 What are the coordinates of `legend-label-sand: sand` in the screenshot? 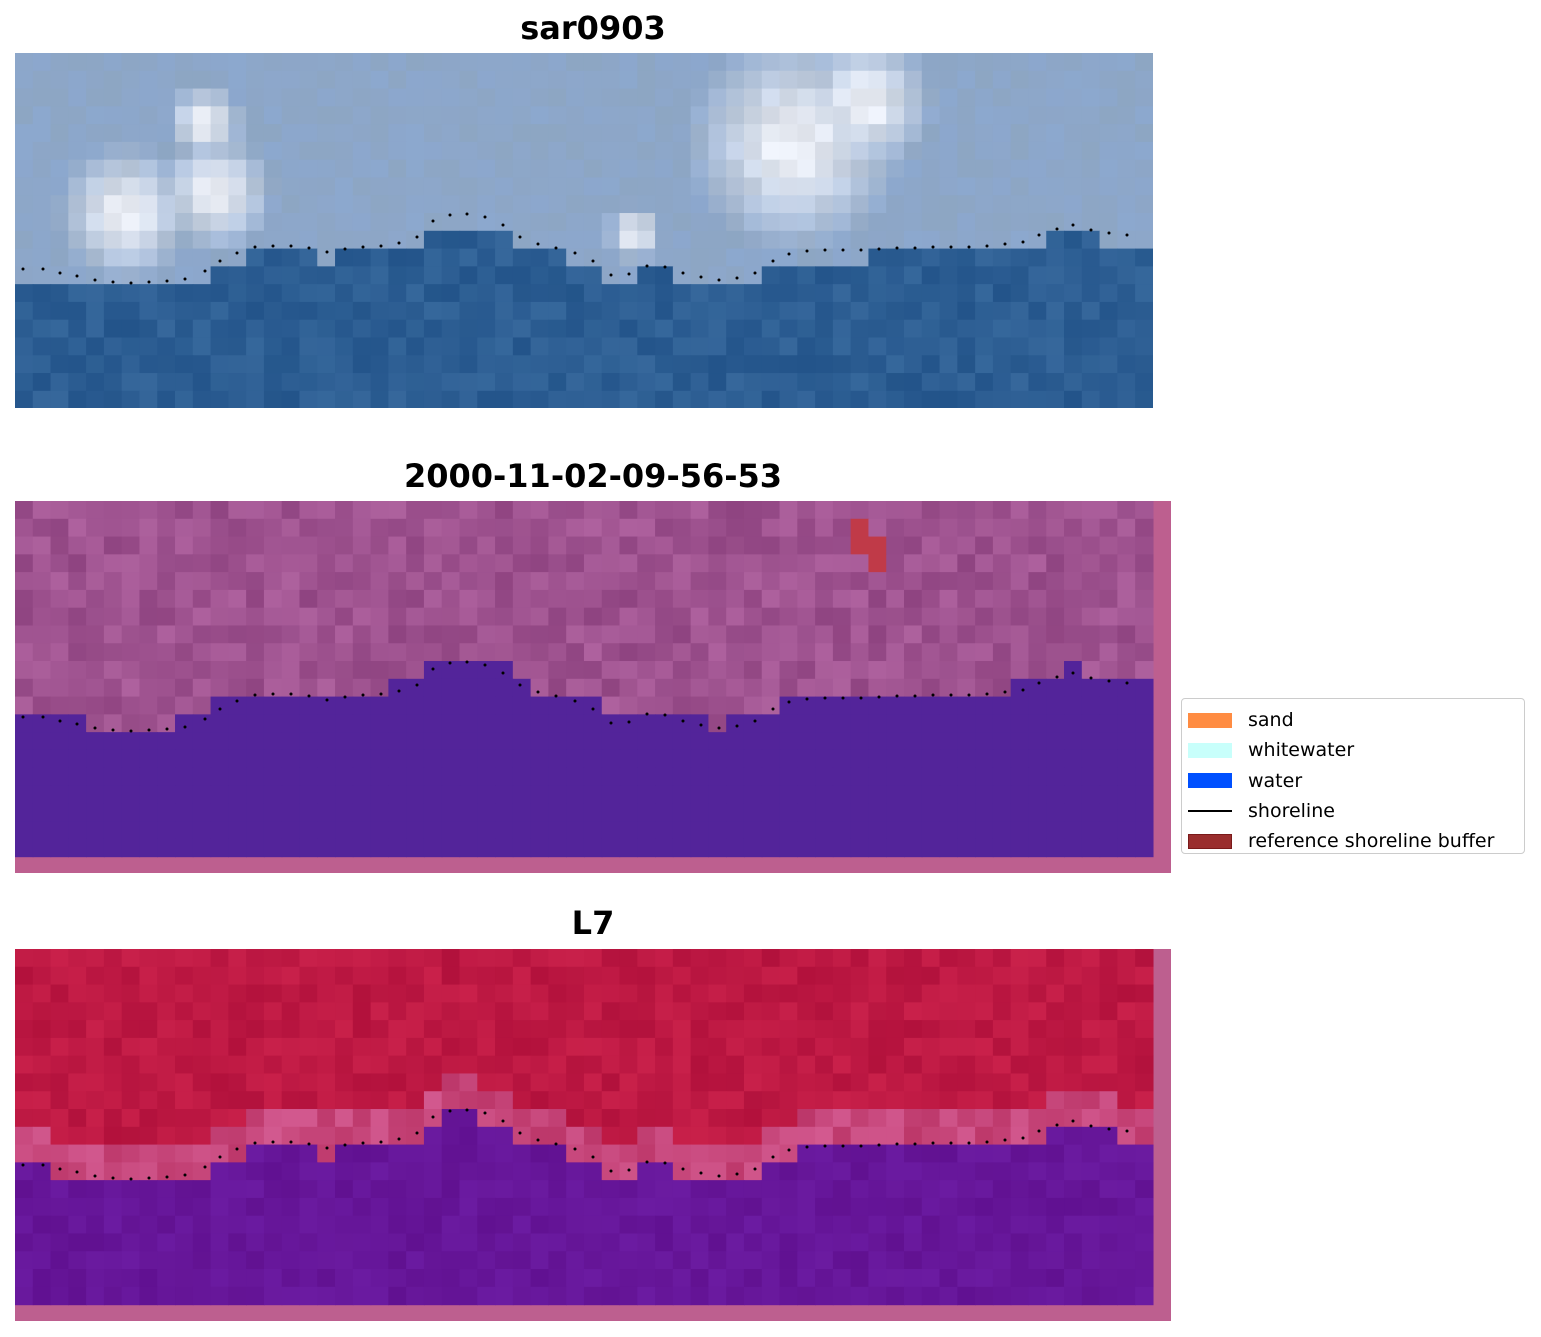 It's located at (1271, 720).